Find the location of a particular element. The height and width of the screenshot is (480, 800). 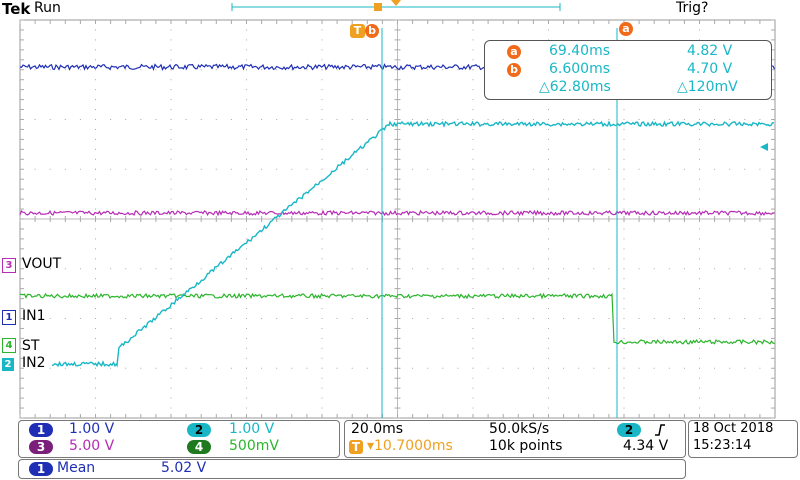

record-view-indicator is located at coordinates (396, 5).